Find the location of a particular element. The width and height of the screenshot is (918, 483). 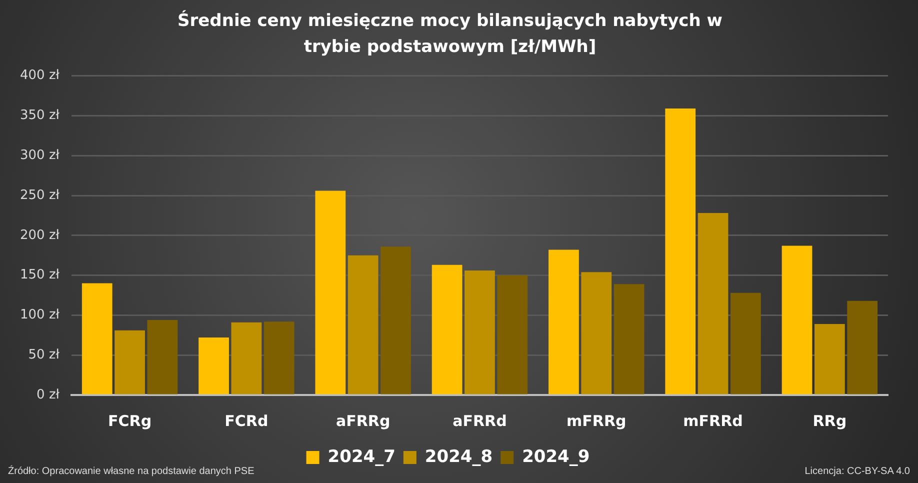

x-tick-label: mFRRd is located at coordinates (713, 421).